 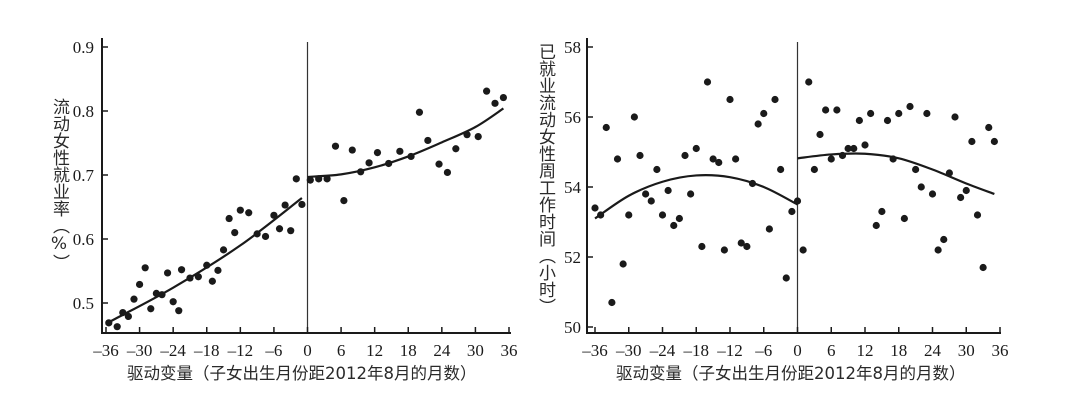 I want to click on x-tick-label: 30, so click(x=966, y=350).